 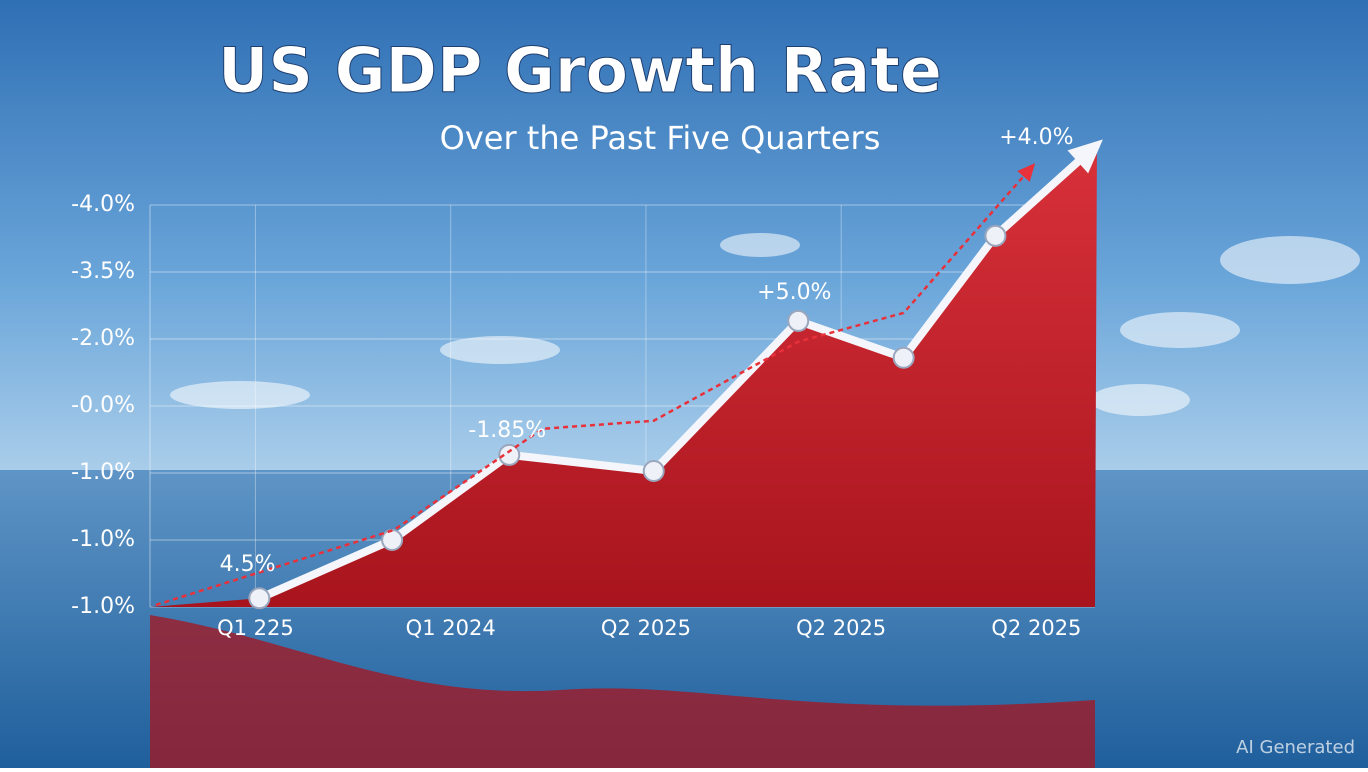 What do you see at coordinates (103, 204) in the screenshot?
I see `y-tick-label: -4.0%` at bounding box center [103, 204].